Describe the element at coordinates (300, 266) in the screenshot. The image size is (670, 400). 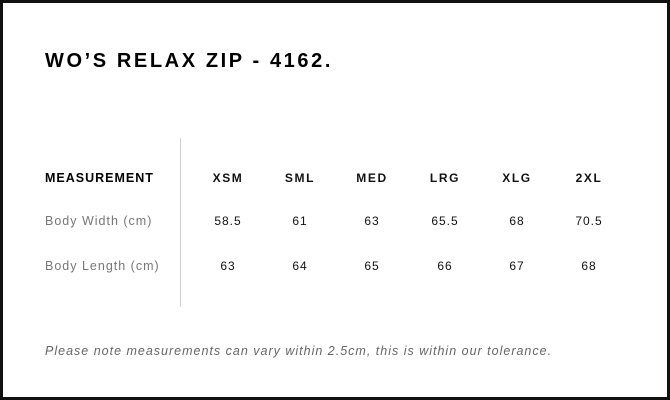
I see `table-cell: 64` at that location.